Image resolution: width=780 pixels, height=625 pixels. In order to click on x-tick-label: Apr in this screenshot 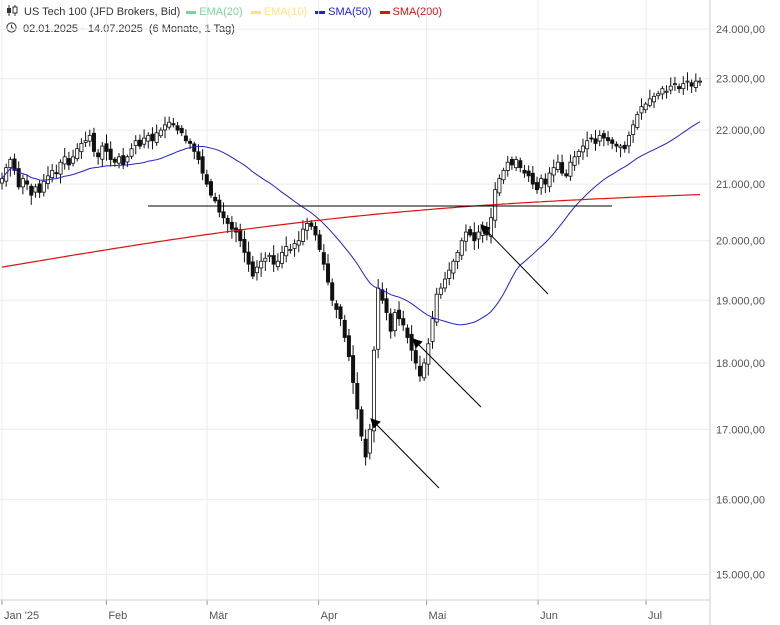, I will do `click(329, 616)`.